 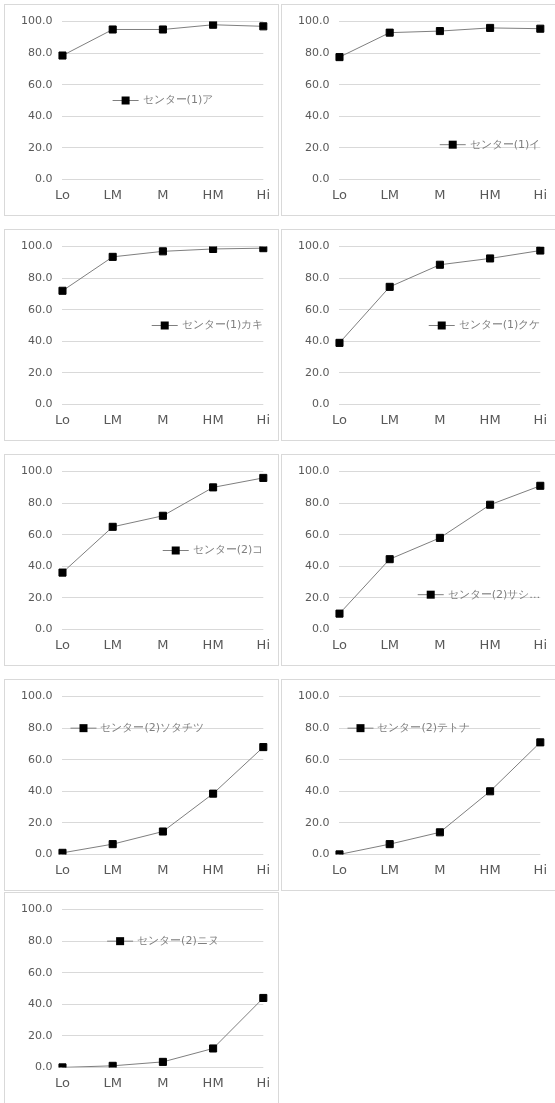 I want to click on legend-label: センター(2)コ, so click(x=228, y=550).